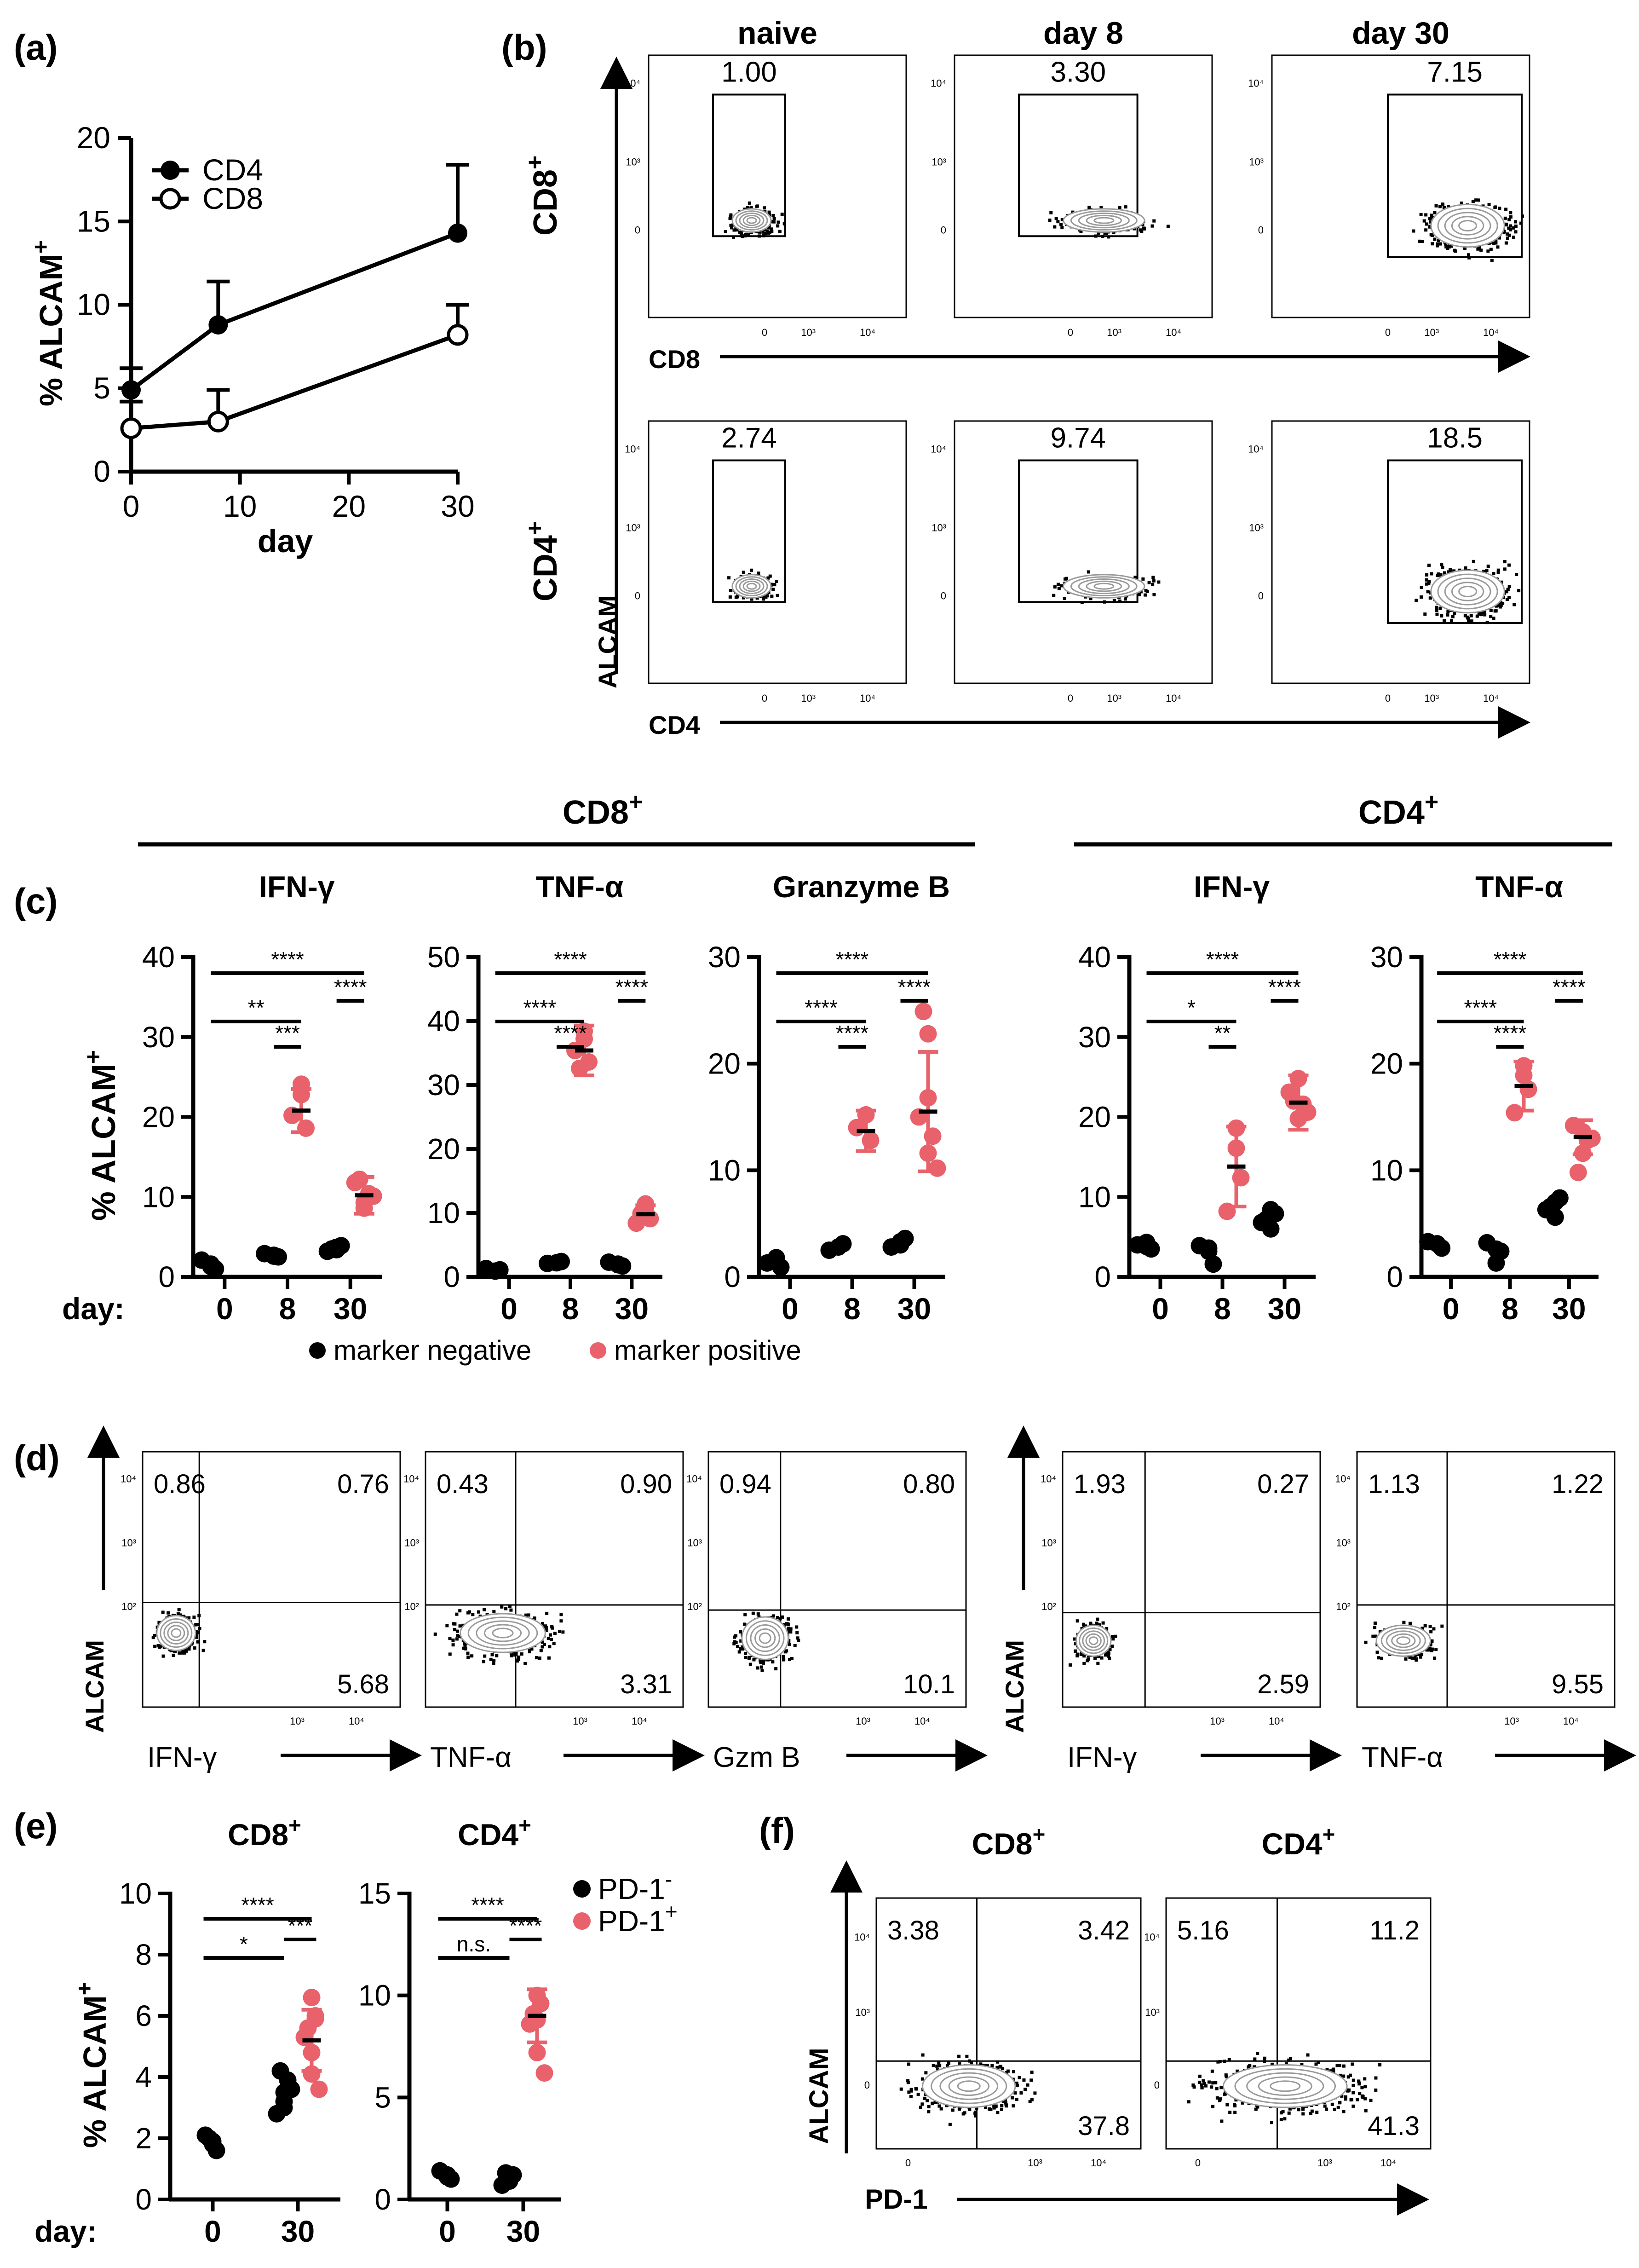 The image size is (1639, 2268). Describe the element at coordinates (1431, 801) in the screenshot. I see `group-title-sup: +` at that location.